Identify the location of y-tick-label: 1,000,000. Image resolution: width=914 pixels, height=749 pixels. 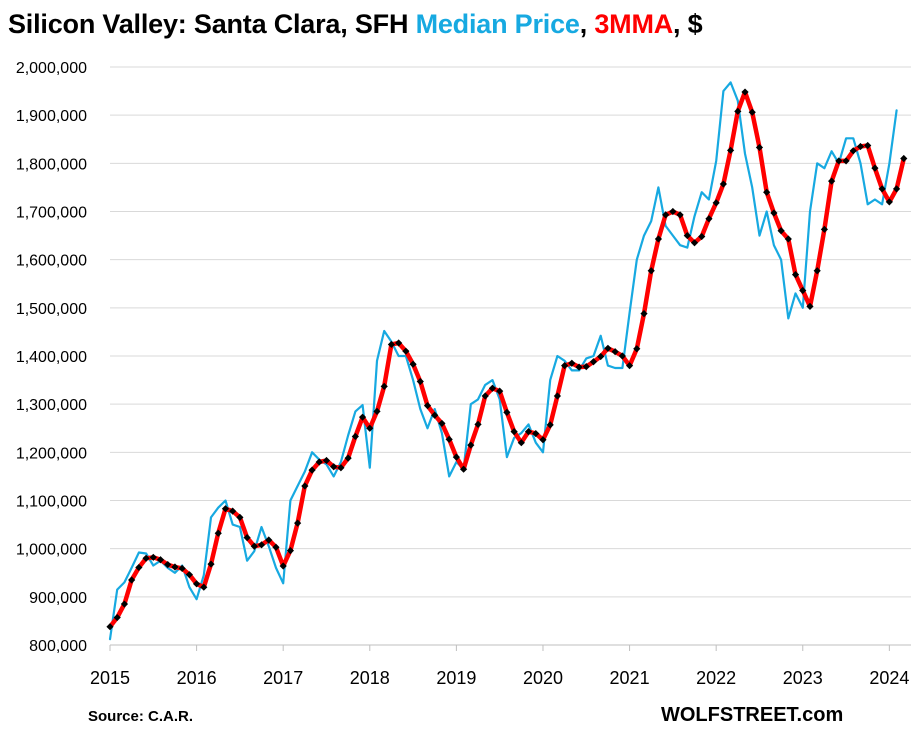
(51, 550).